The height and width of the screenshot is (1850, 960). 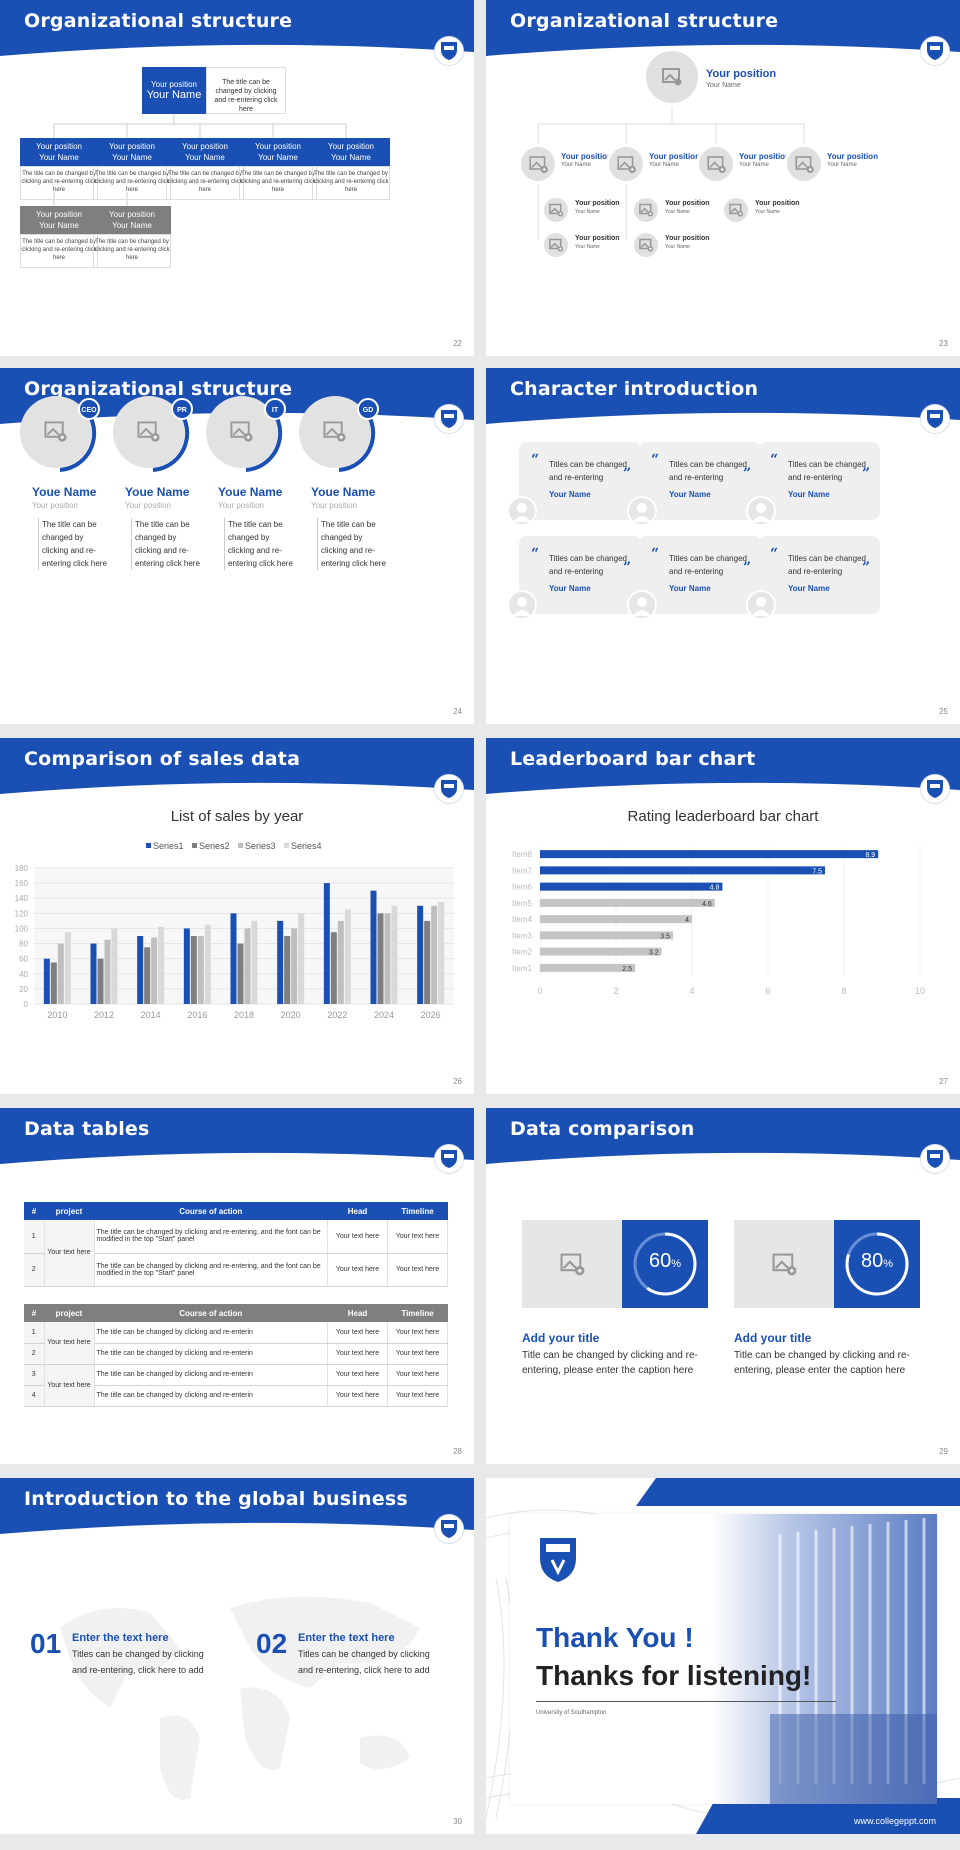 What do you see at coordinates (34, 1313) in the screenshot?
I see `col-header: #` at bounding box center [34, 1313].